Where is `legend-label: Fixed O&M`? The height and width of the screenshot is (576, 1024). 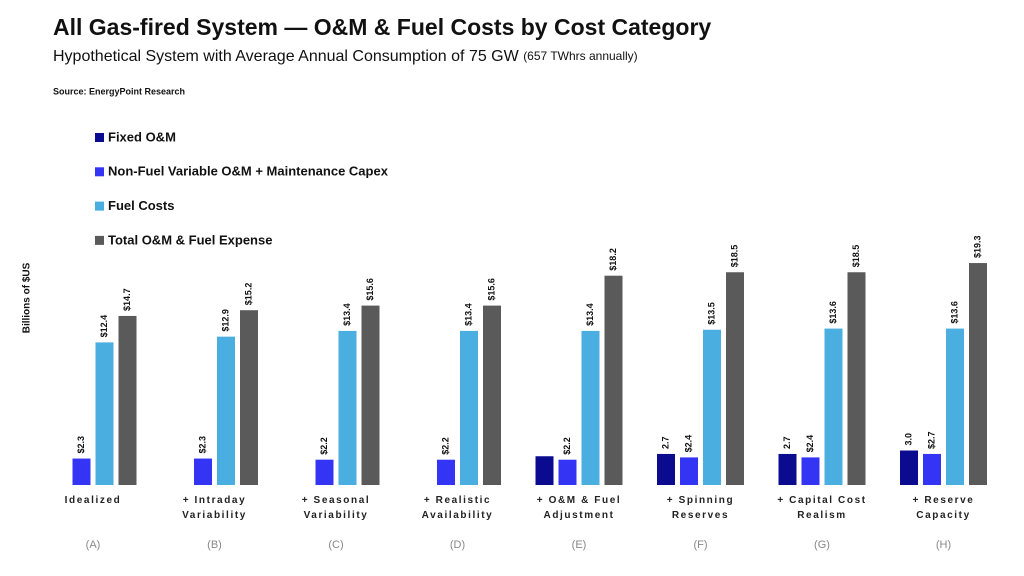 legend-label: Fixed O&M is located at coordinates (142, 136).